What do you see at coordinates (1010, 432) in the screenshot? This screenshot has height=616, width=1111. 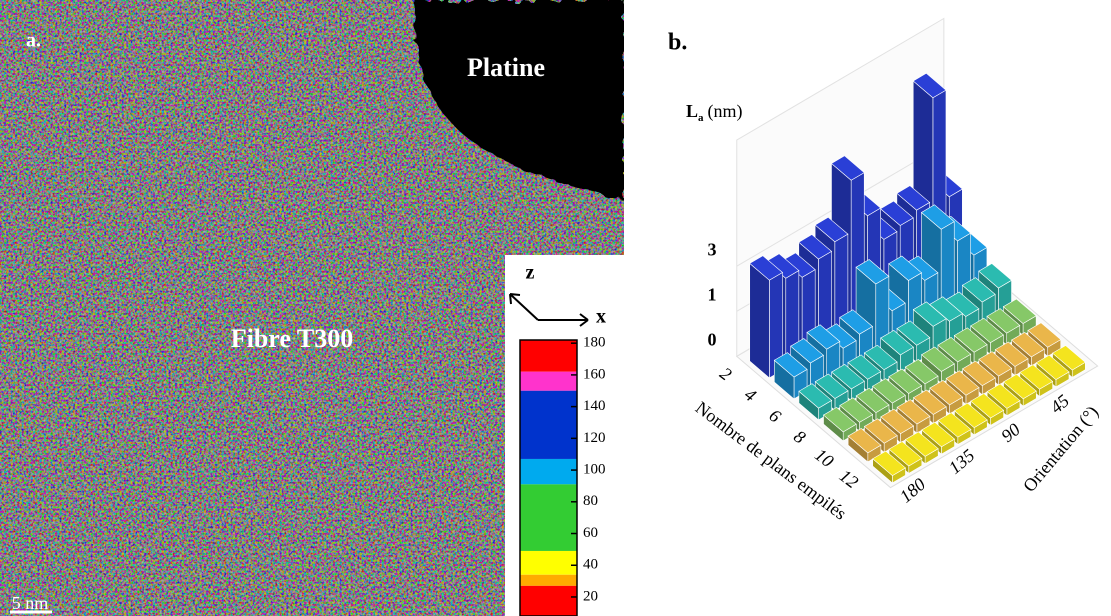 I see `y-tick-label: 90` at bounding box center [1010, 432].